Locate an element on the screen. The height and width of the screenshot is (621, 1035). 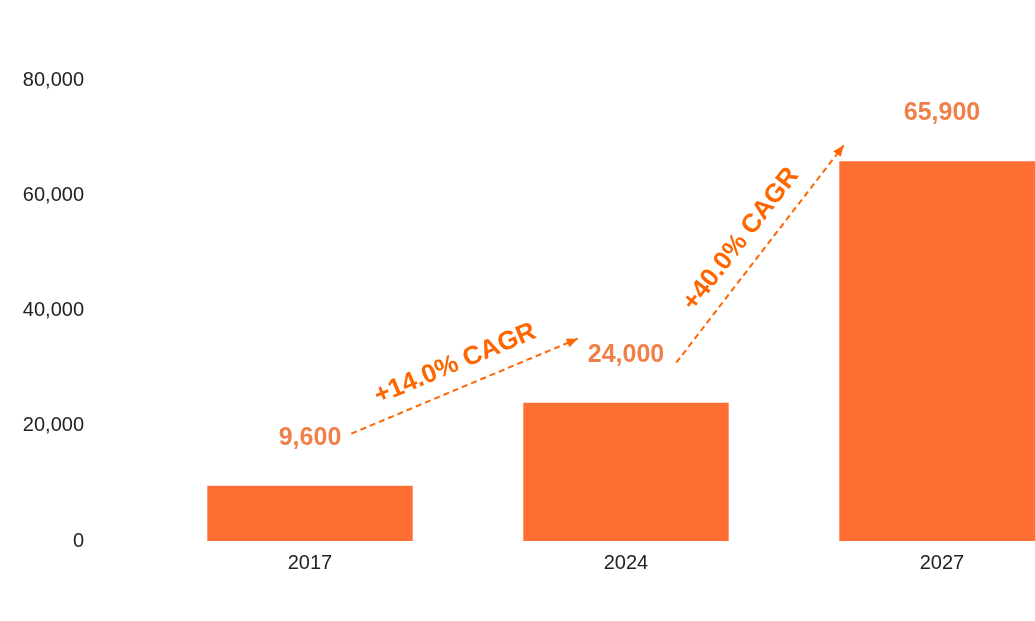
data-label: 65,900 is located at coordinates (942, 111).